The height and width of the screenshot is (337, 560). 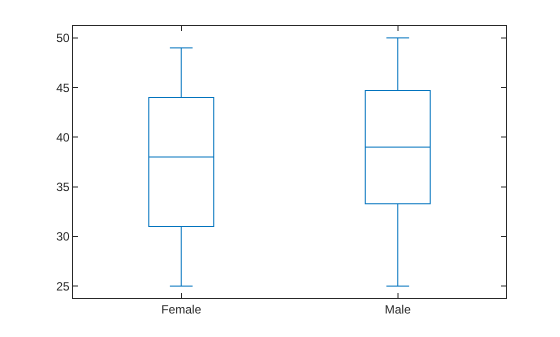 What do you see at coordinates (63, 38) in the screenshot?
I see `y-tick-label: 50` at bounding box center [63, 38].